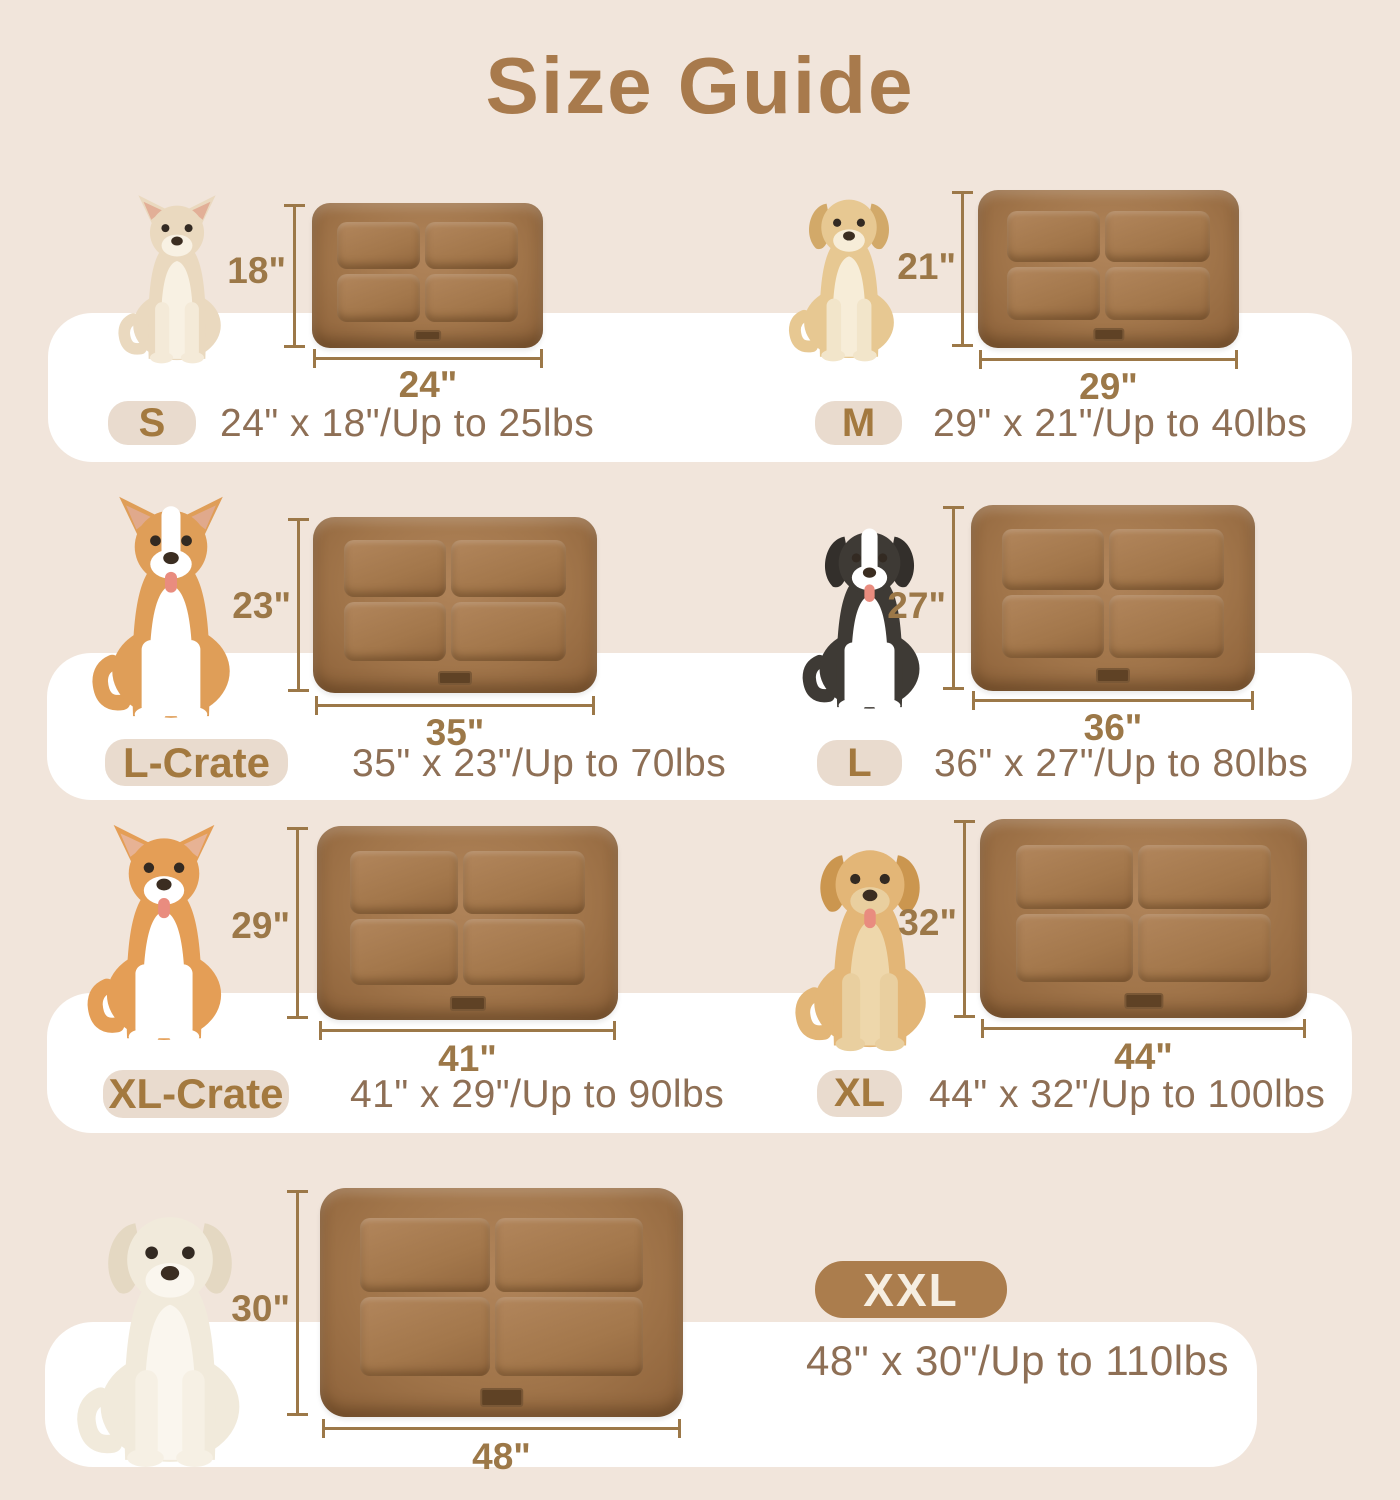 This screenshot has width=1400, height=1500. Describe the element at coordinates (859, 763) in the screenshot. I see `size-badge-l: L` at that location.